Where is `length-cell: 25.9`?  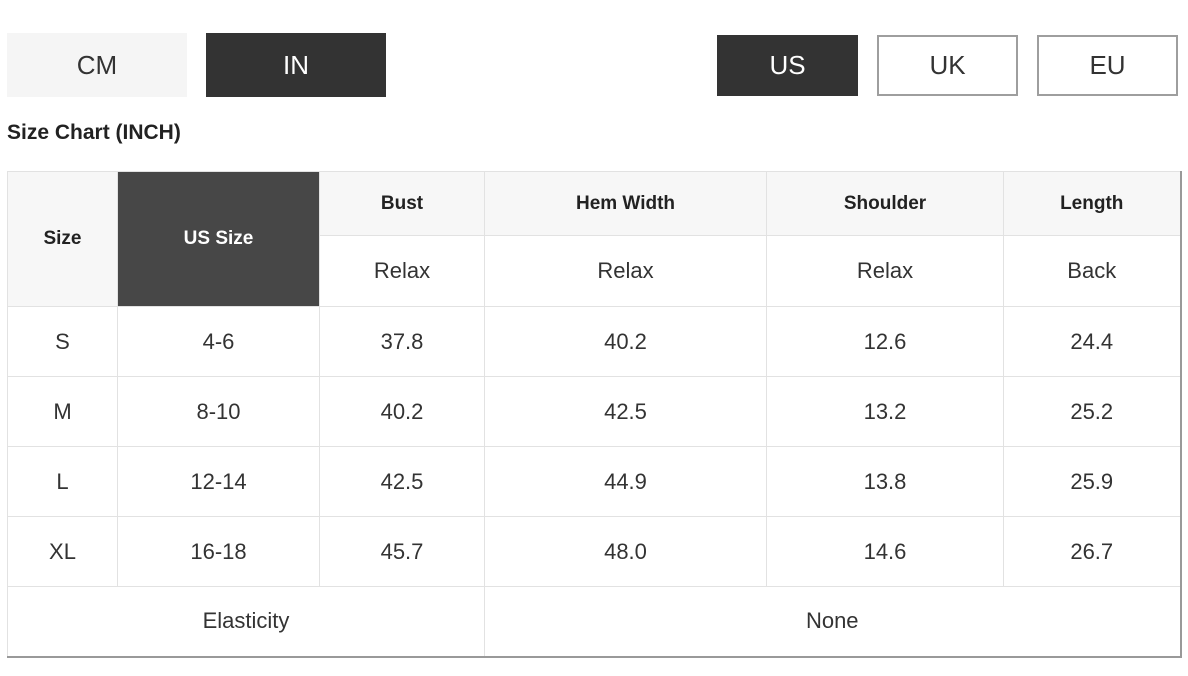 length-cell: 25.9 is located at coordinates (1092, 481).